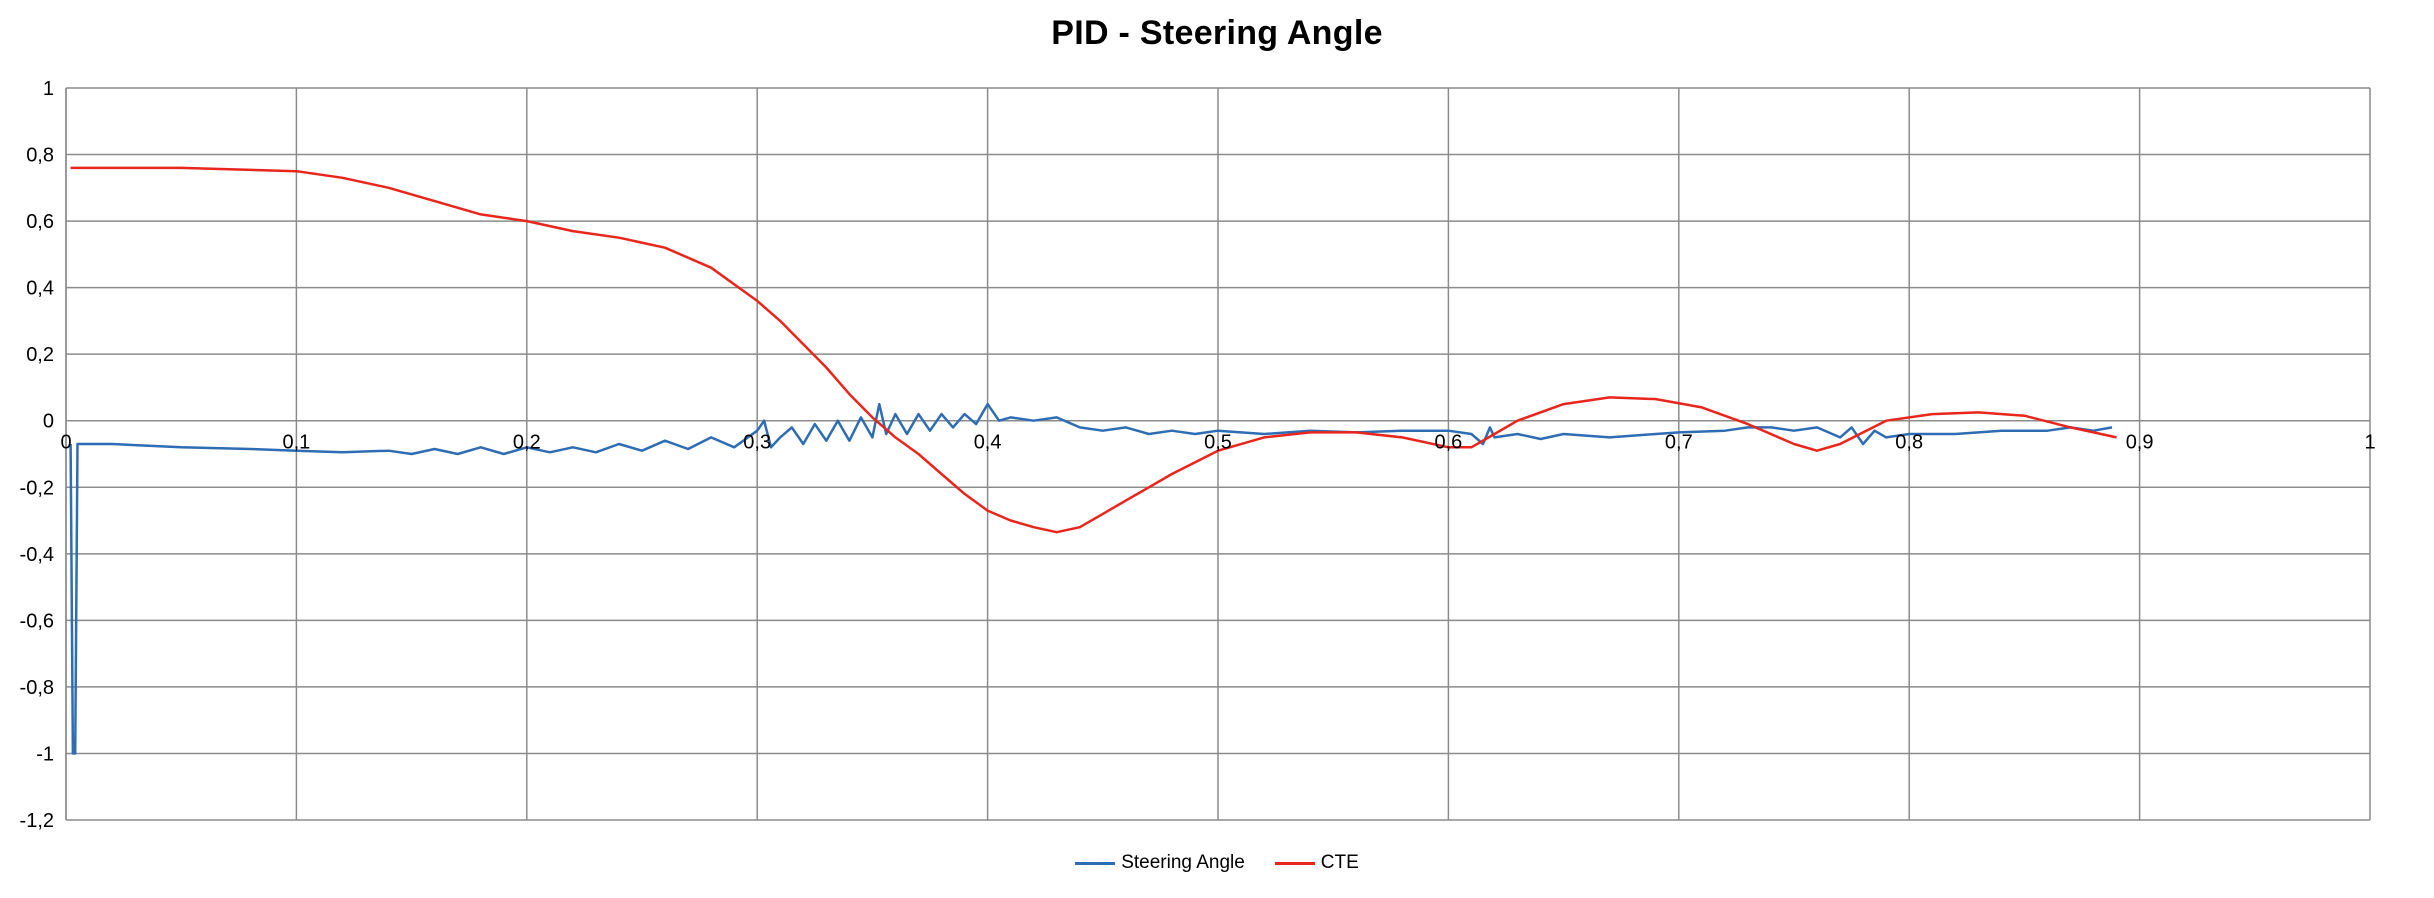  I want to click on x-tick-label: 0,1, so click(296, 443).